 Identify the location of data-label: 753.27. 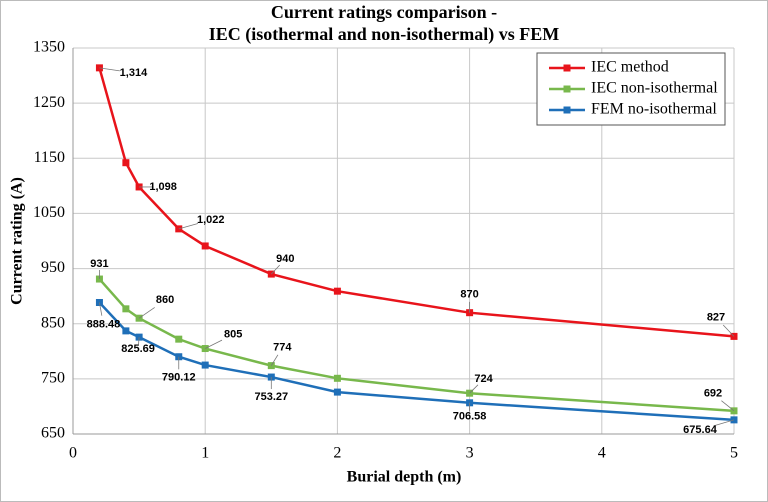
(271, 397).